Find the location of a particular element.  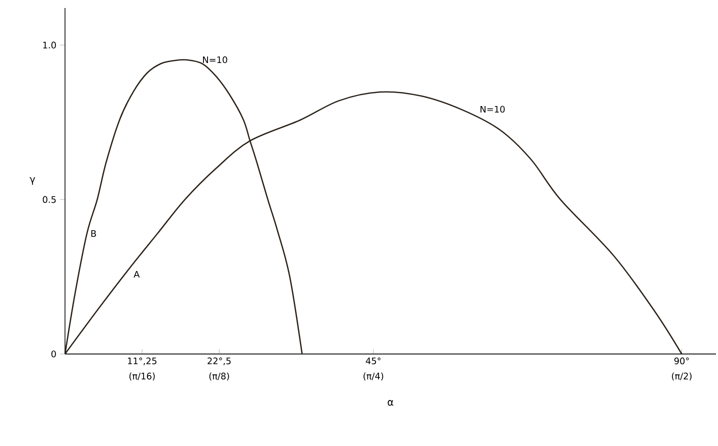

y-axis-title: γ is located at coordinates (33, 181).